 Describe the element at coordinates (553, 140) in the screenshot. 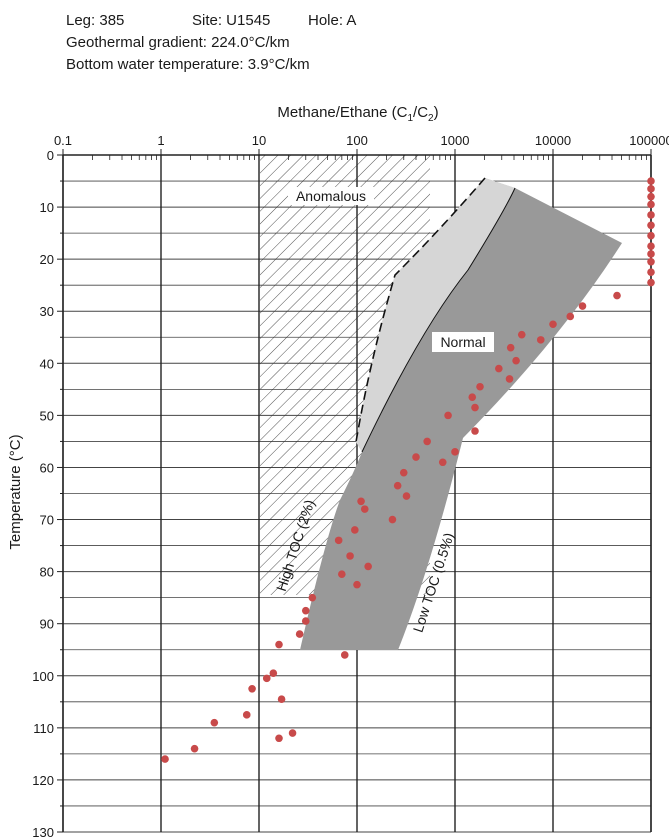

I see `x-tick-label: 10000` at that location.